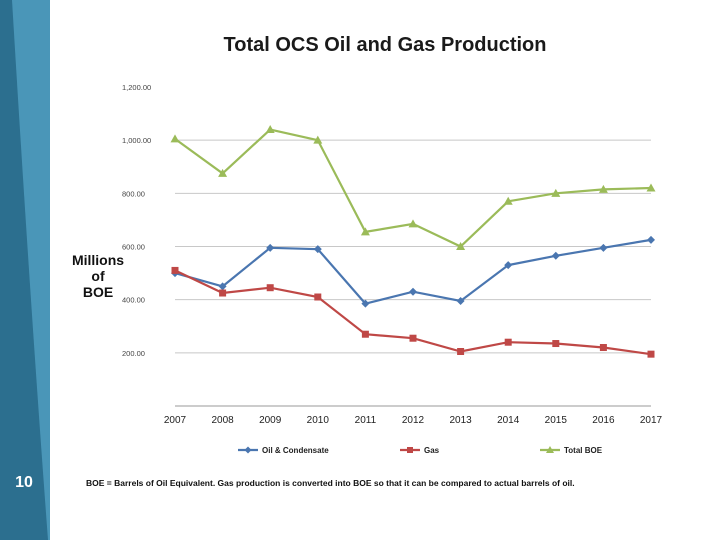  What do you see at coordinates (603, 420) in the screenshot?
I see `x-tick-label: 2016` at bounding box center [603, 420].